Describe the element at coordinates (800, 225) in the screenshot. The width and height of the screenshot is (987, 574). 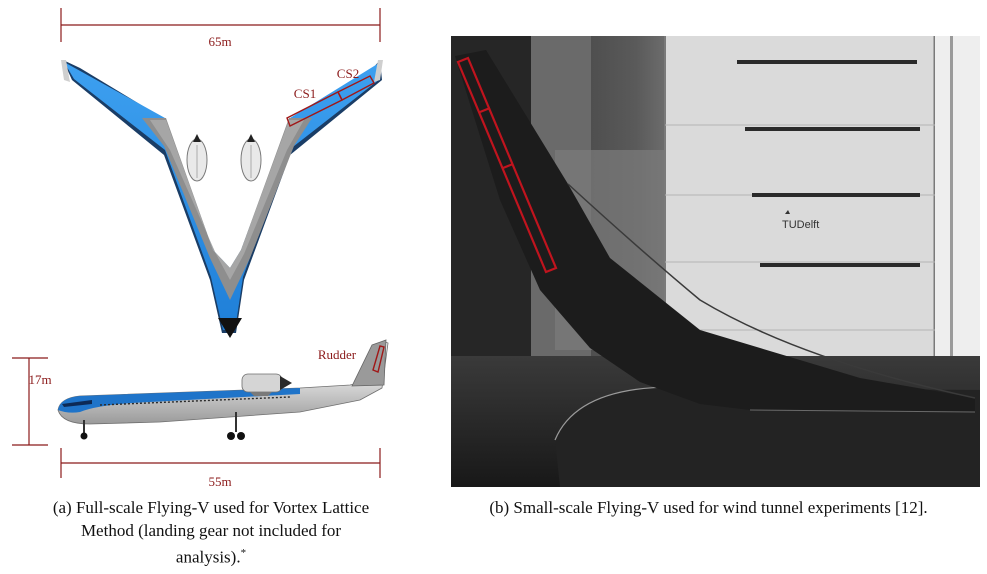
I see `tudelft-logo-text: TUDelft` at that location.